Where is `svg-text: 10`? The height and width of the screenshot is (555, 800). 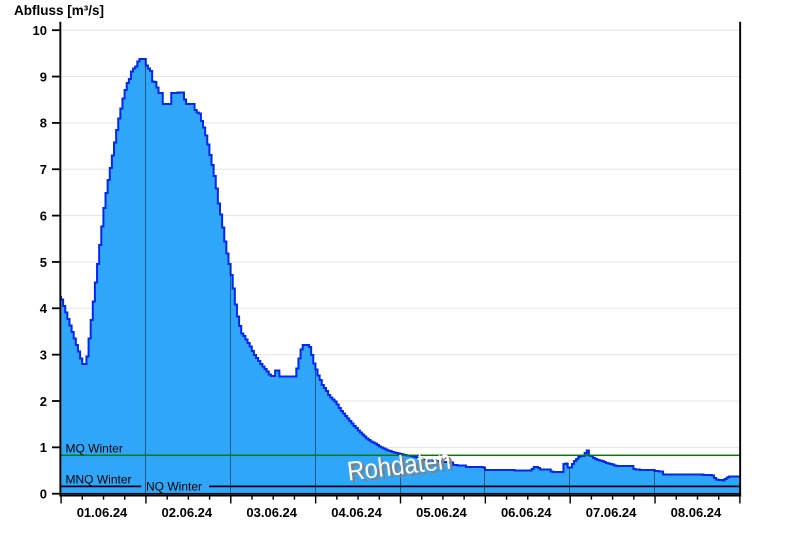 svg-text: 10 is located at coordinates (40, 30).